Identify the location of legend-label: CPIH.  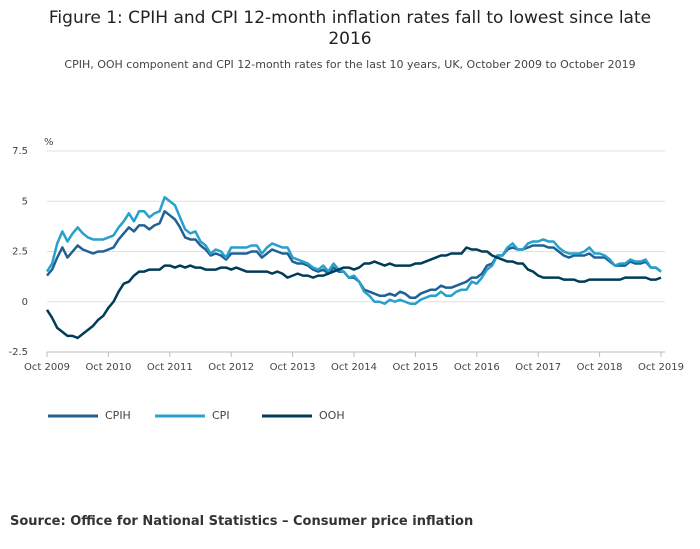
(118, 415).